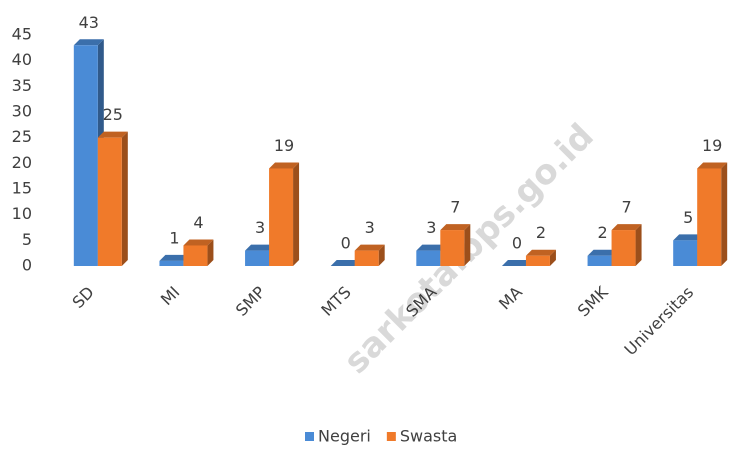  Describe the element at coordinates (27, 265) in the screenshot. I see `y-tick-label: 0` at that location.